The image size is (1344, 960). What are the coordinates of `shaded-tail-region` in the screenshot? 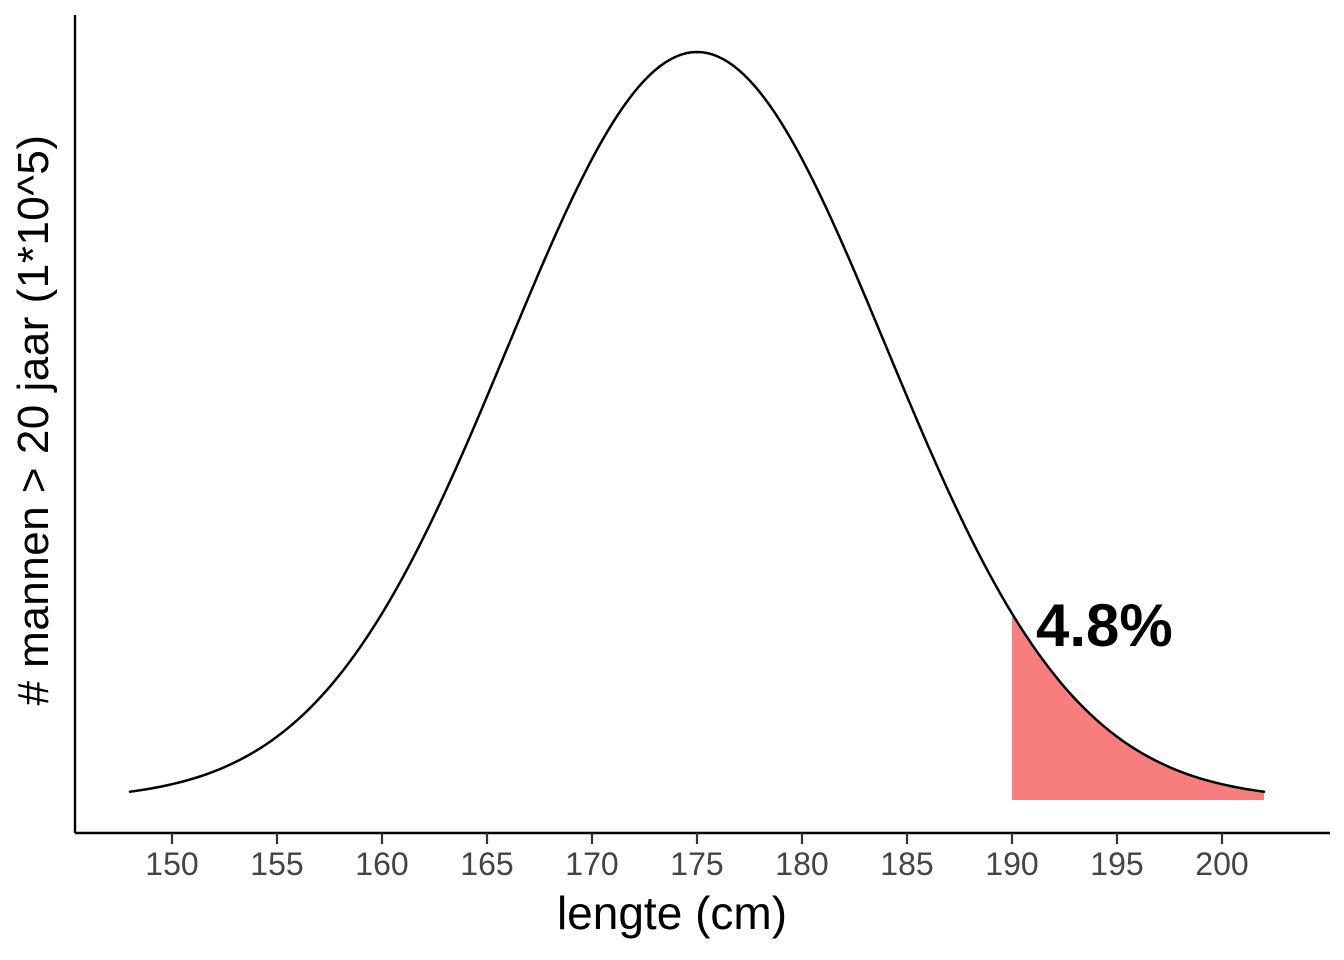 It's located at (1138, 706).